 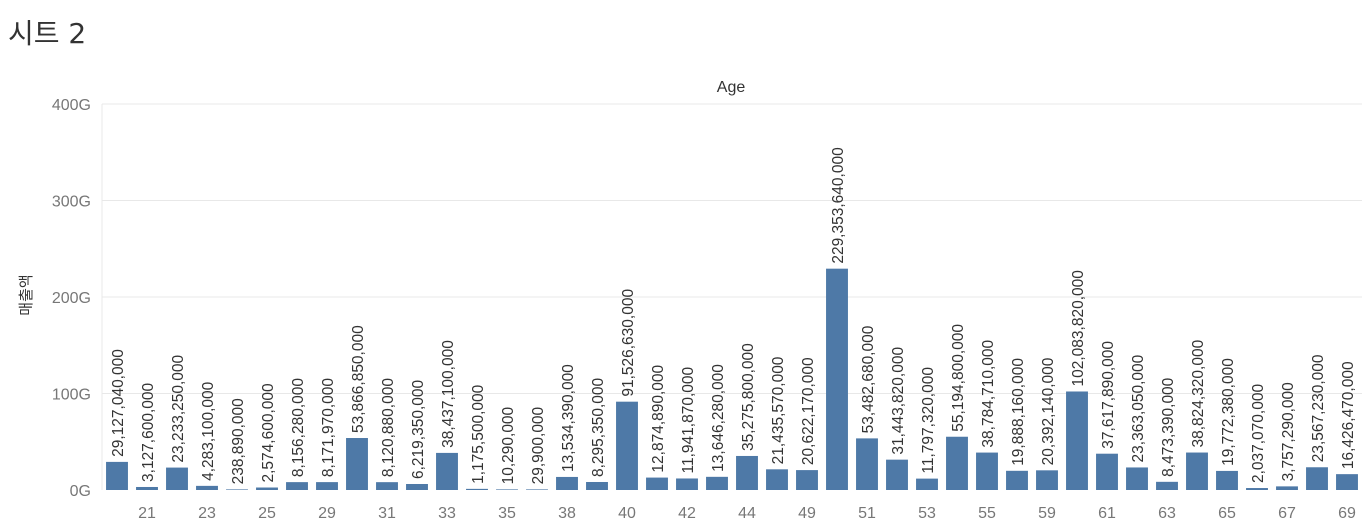 What do you see at coordinates (268, 433) in the screenshot?
I see `data-label: 2,574,600,000` at bounding box center [268, 433].